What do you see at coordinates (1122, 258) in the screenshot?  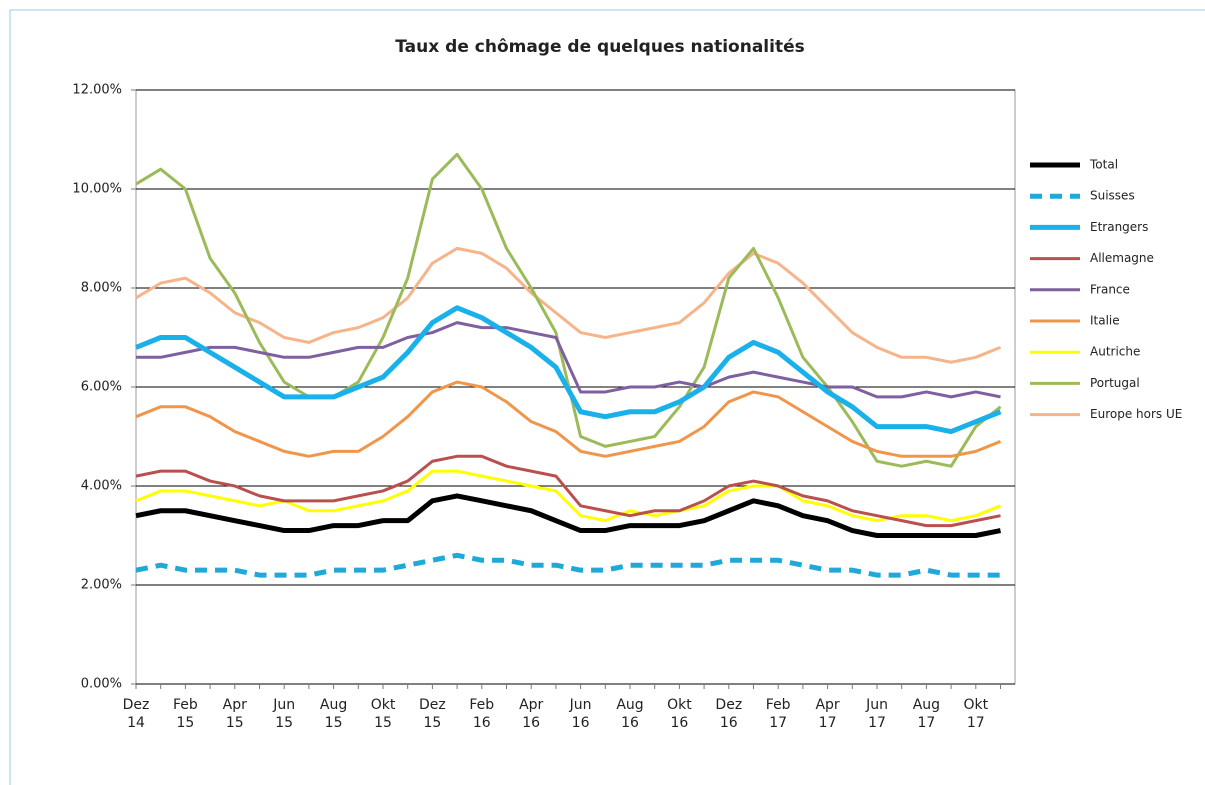 I see `legend-label: Allemagne` at bounding box center [1122, 258].